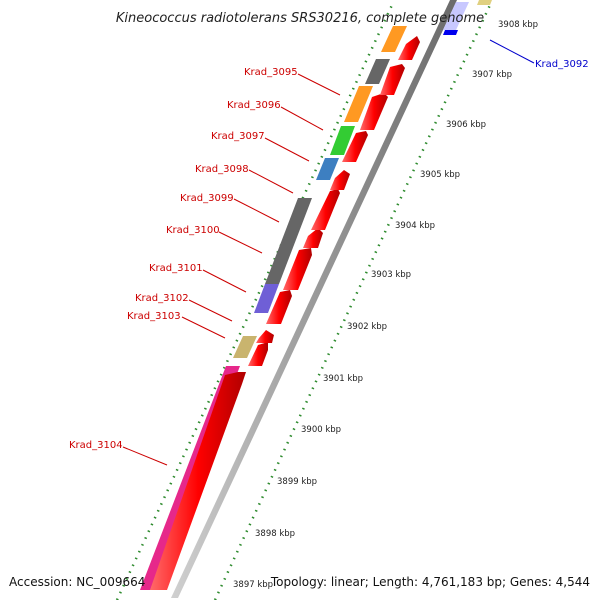  I want to click on tick-label-3906: 3906 kbp, so click(466, 125).